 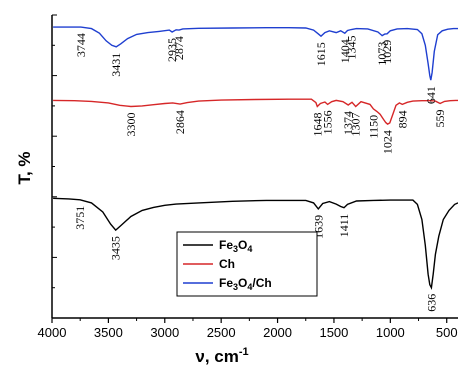 I want to click on x-tick-label: 3000, so click(x=164, y=332).